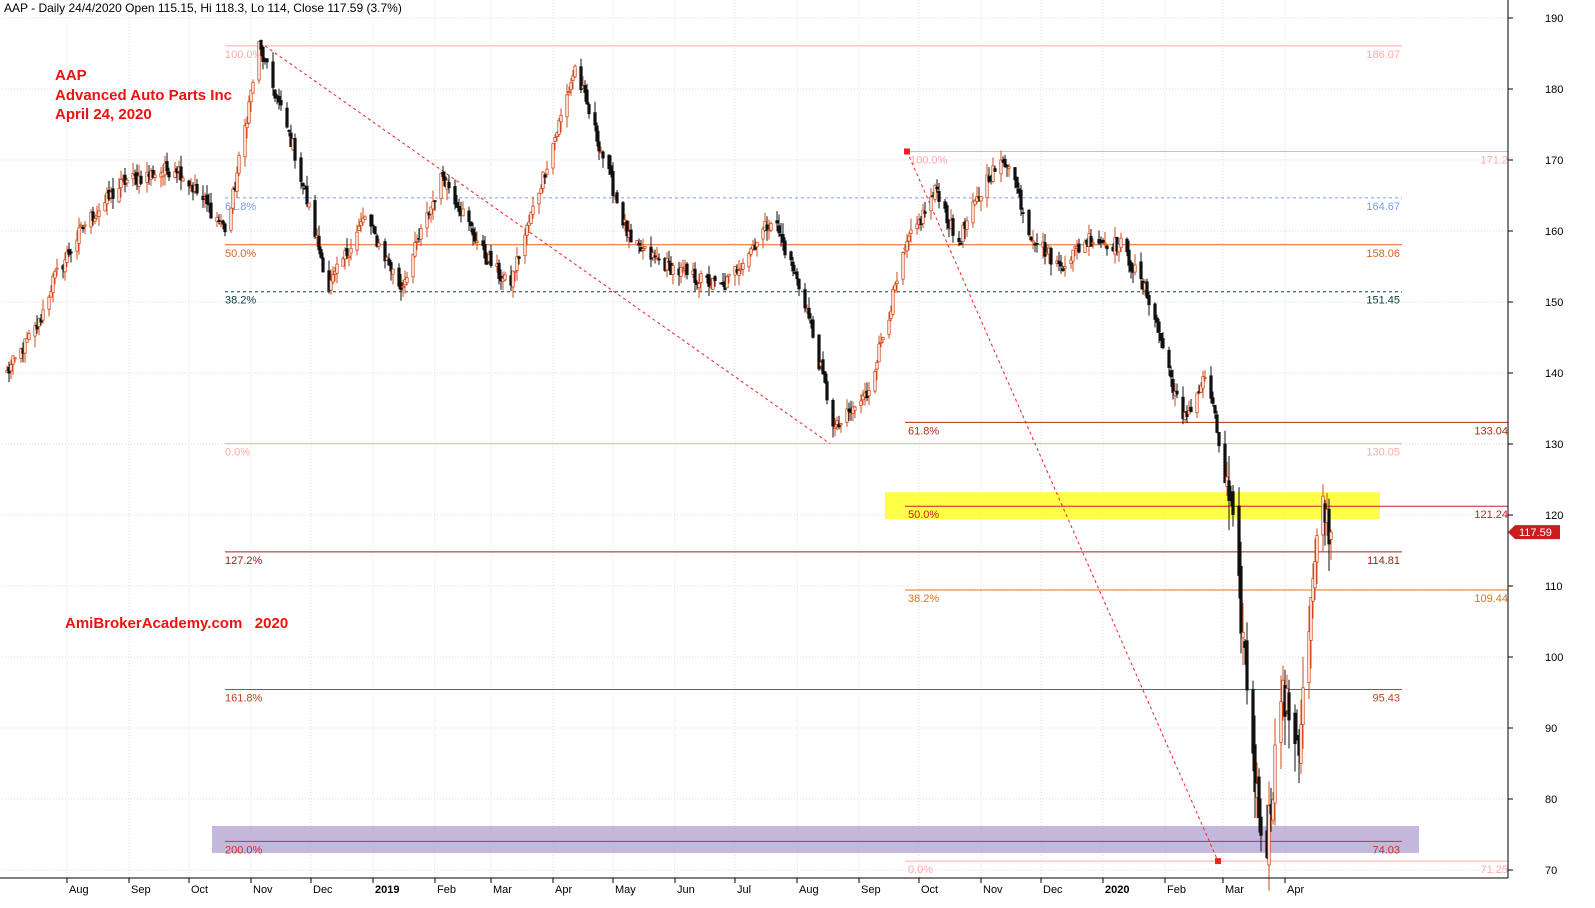 The height and width of the screenshot is (908, 1595). I want to click on x-tick-label: 2020, so click(1117, 890).